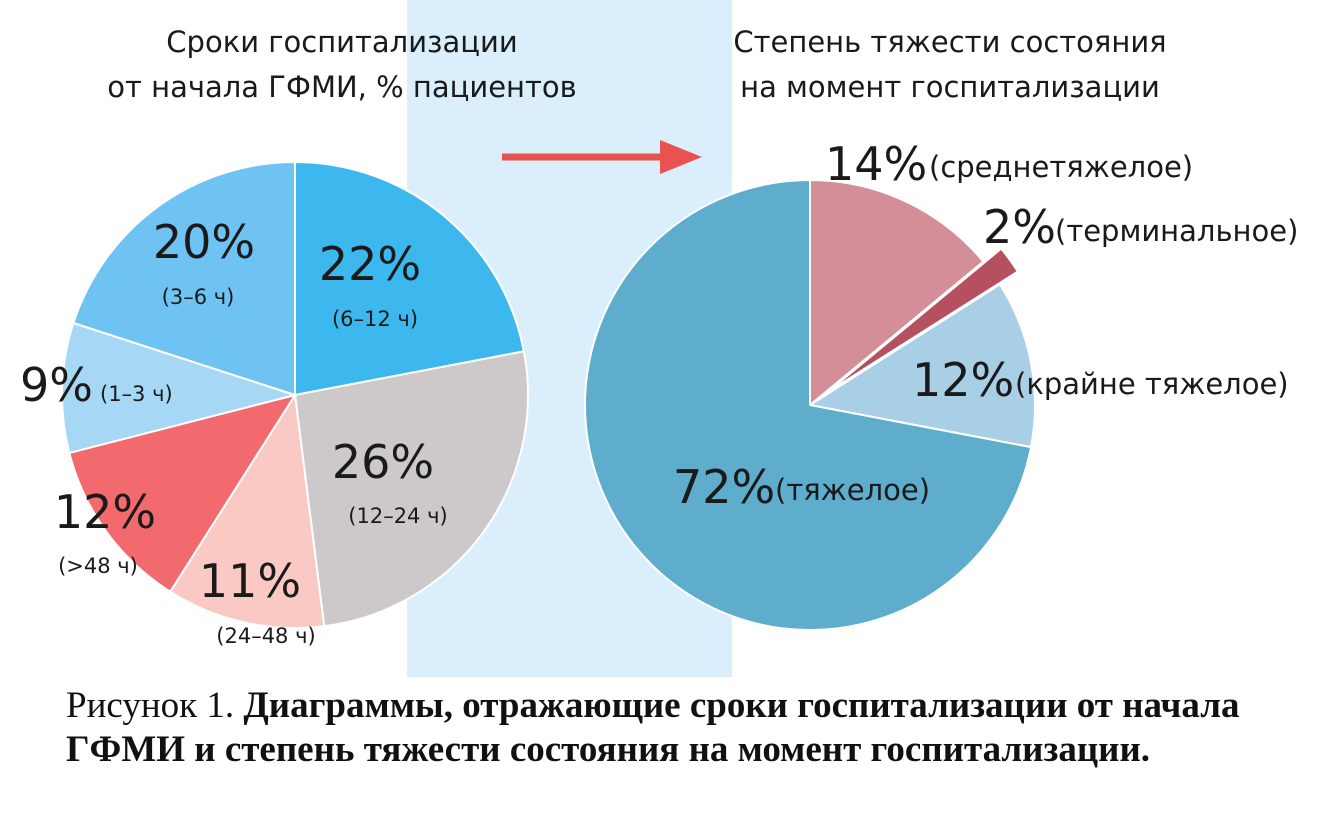 The width and height of the screenshot is (1320, 830). What do you see at coordinates (397, 516) in the screenshot?
I see `chart-1-slice-1-label: (12–24 ч)` at bounding box center [397, 516].